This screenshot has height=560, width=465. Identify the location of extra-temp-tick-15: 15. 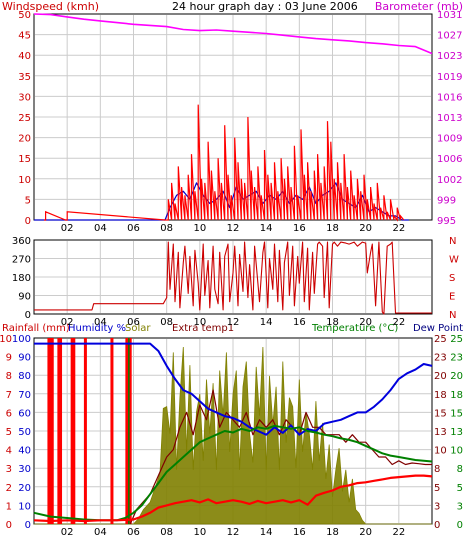
(440, 413).